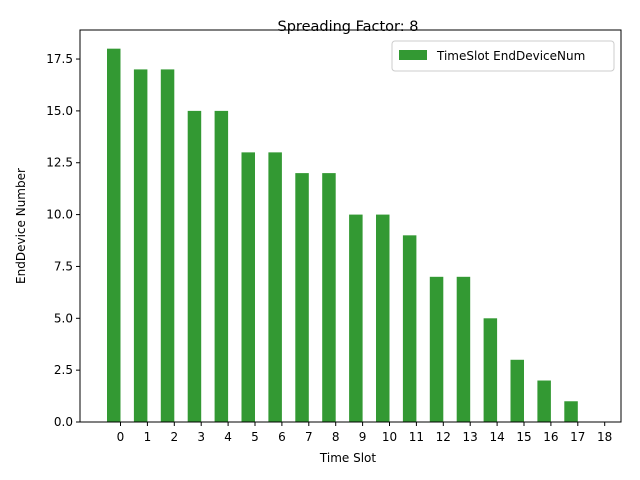  What do you see at coordinates (255, 437) in the screenshot?
I see `x-tick-label: 5` at bounding box center [255, 437].